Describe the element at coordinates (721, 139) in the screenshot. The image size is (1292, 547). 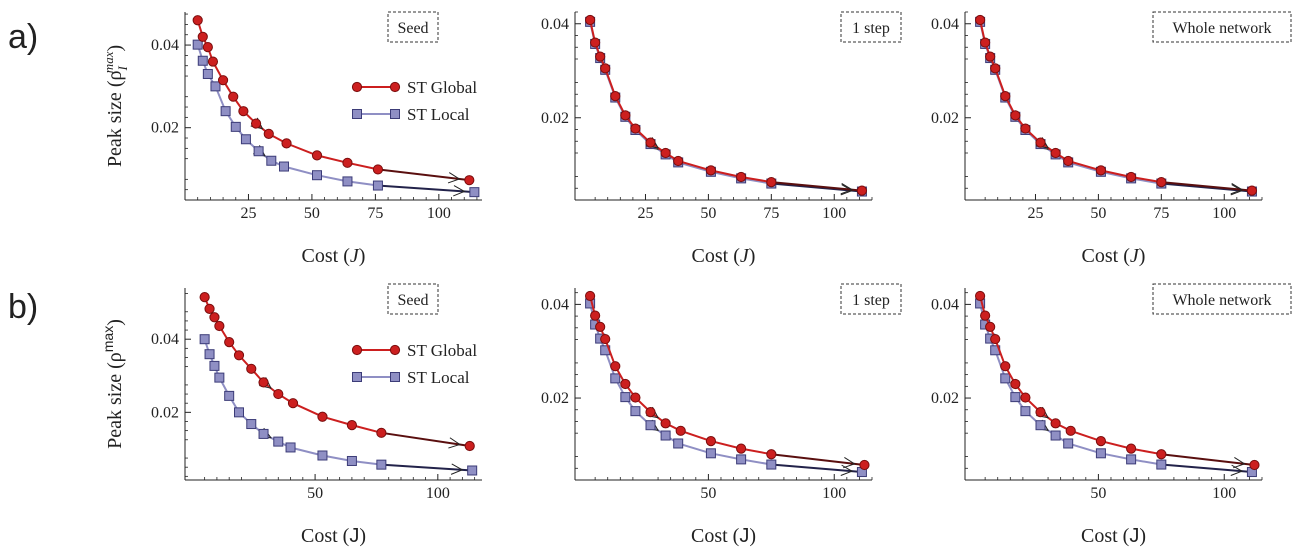
I see `panel-a-2: 25 50 75 100 0.02 0.04 Cost (J) 1 step` at that location.